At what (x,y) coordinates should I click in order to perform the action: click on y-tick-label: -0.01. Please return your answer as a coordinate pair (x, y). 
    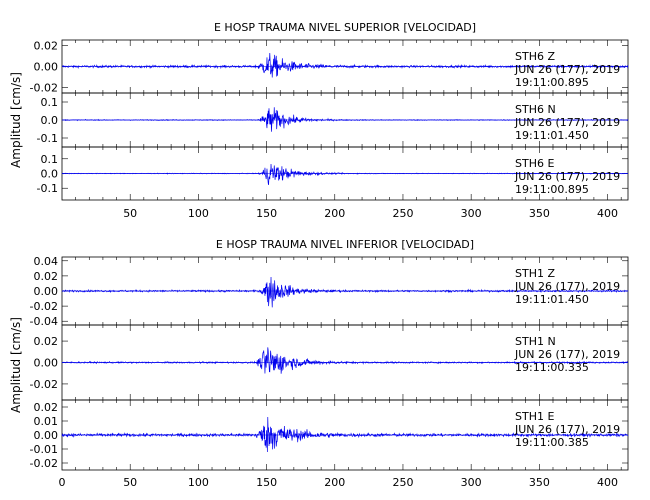
    Looking at the image, I should click on (44, 449).